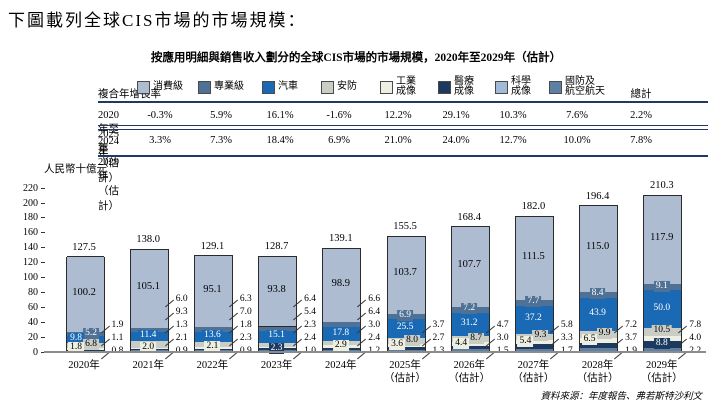 The width and height of the screenshot is (712, 410). Describe the element at coordinates (412, 340) in the screenshot. I see `segment-label-security: 8.0` at that location.